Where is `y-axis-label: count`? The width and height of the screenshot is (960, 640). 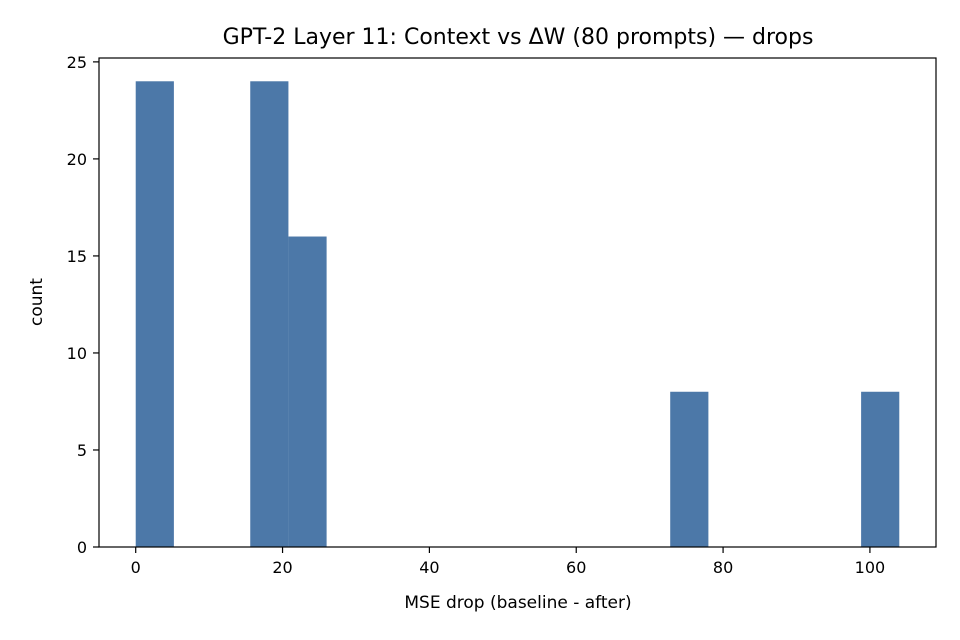 y-axis-label: count is located at coordinates (37, 302).